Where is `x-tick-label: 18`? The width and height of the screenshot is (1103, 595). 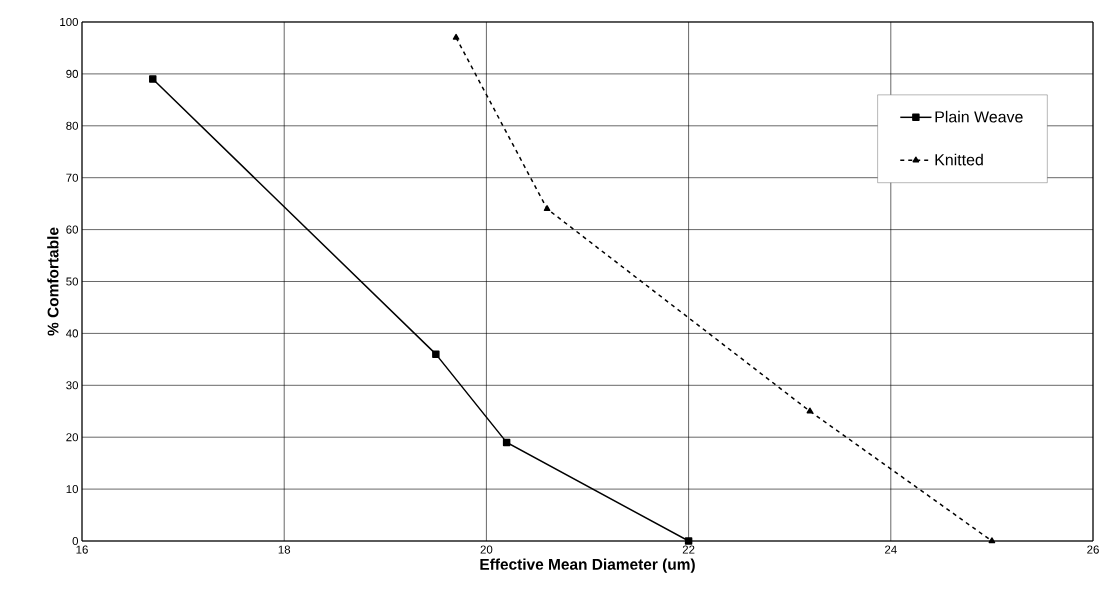
x-tick-label: 18 is located at coordinates (284, 549).